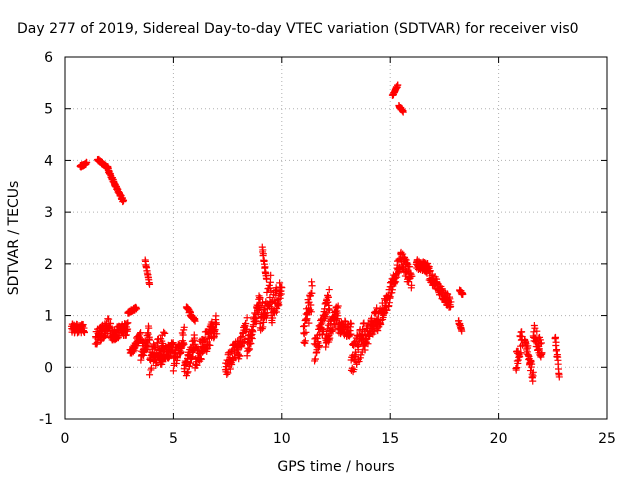  Describe the element at coordinates (46, 420) in the screenshot. I see `y-tick-label: -1` at that location.